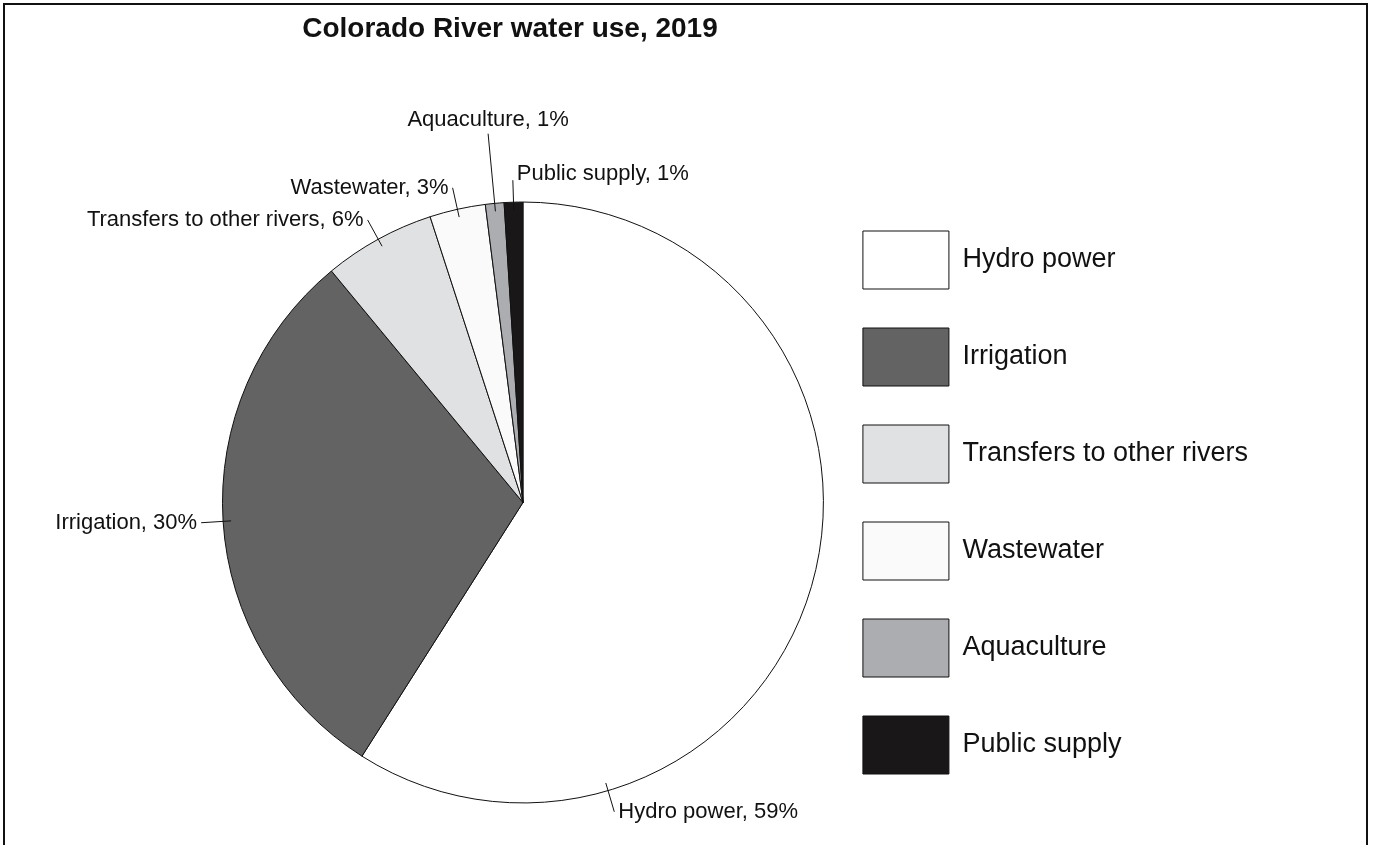 Image resolution: width=1373 pixels, height=845 pixels. I want to click on data-label: Hydro power, 59%, so click(708, 810).